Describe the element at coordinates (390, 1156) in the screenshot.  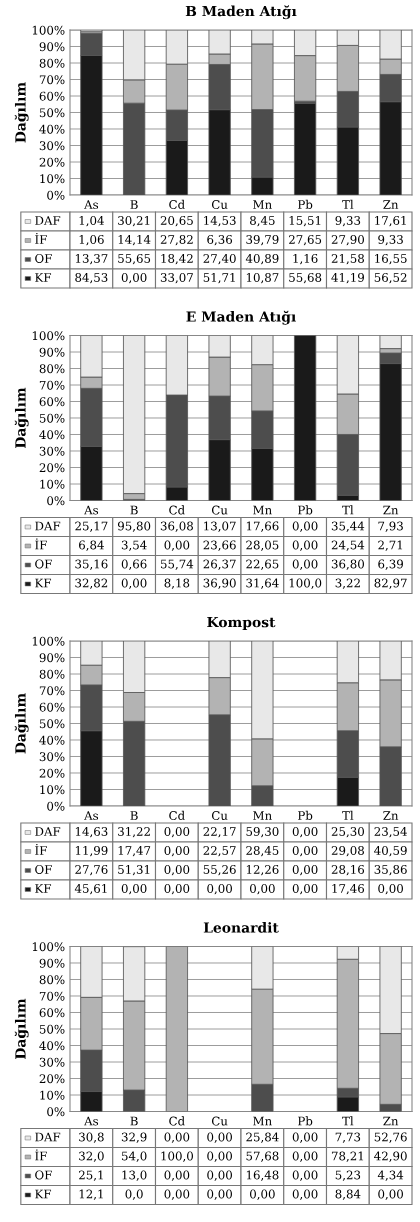
I see `data-label: 42,90` at that location.